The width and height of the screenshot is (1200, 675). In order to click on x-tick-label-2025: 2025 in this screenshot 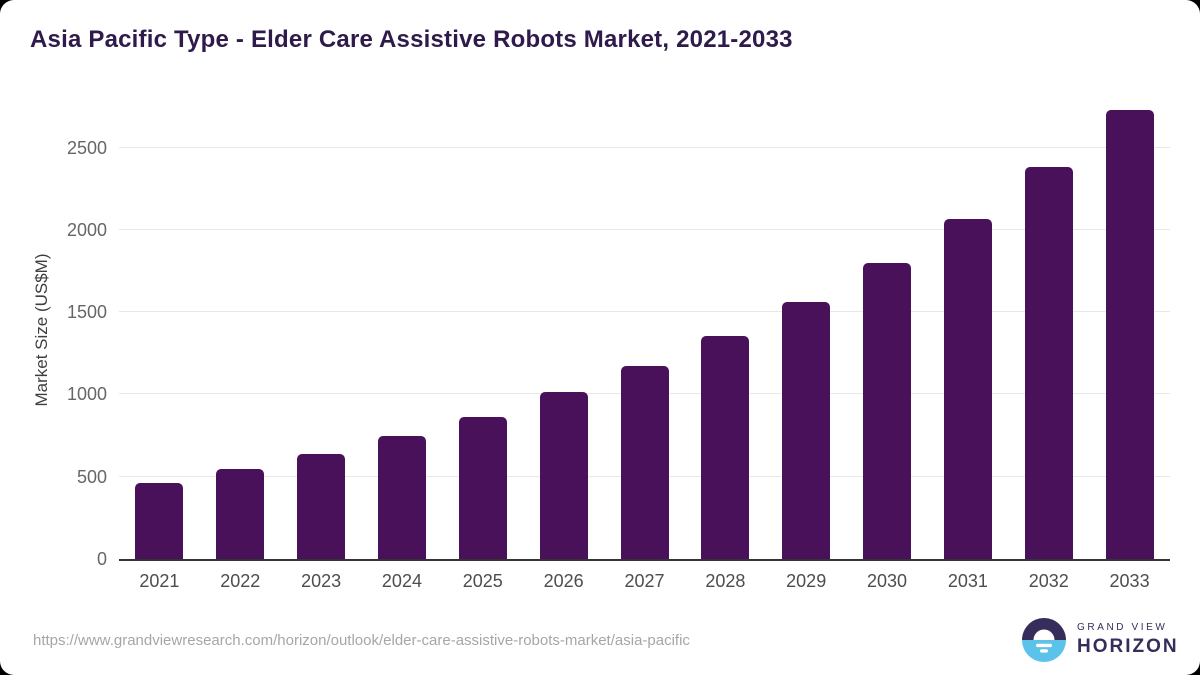, I will do `click(482, 581)`.